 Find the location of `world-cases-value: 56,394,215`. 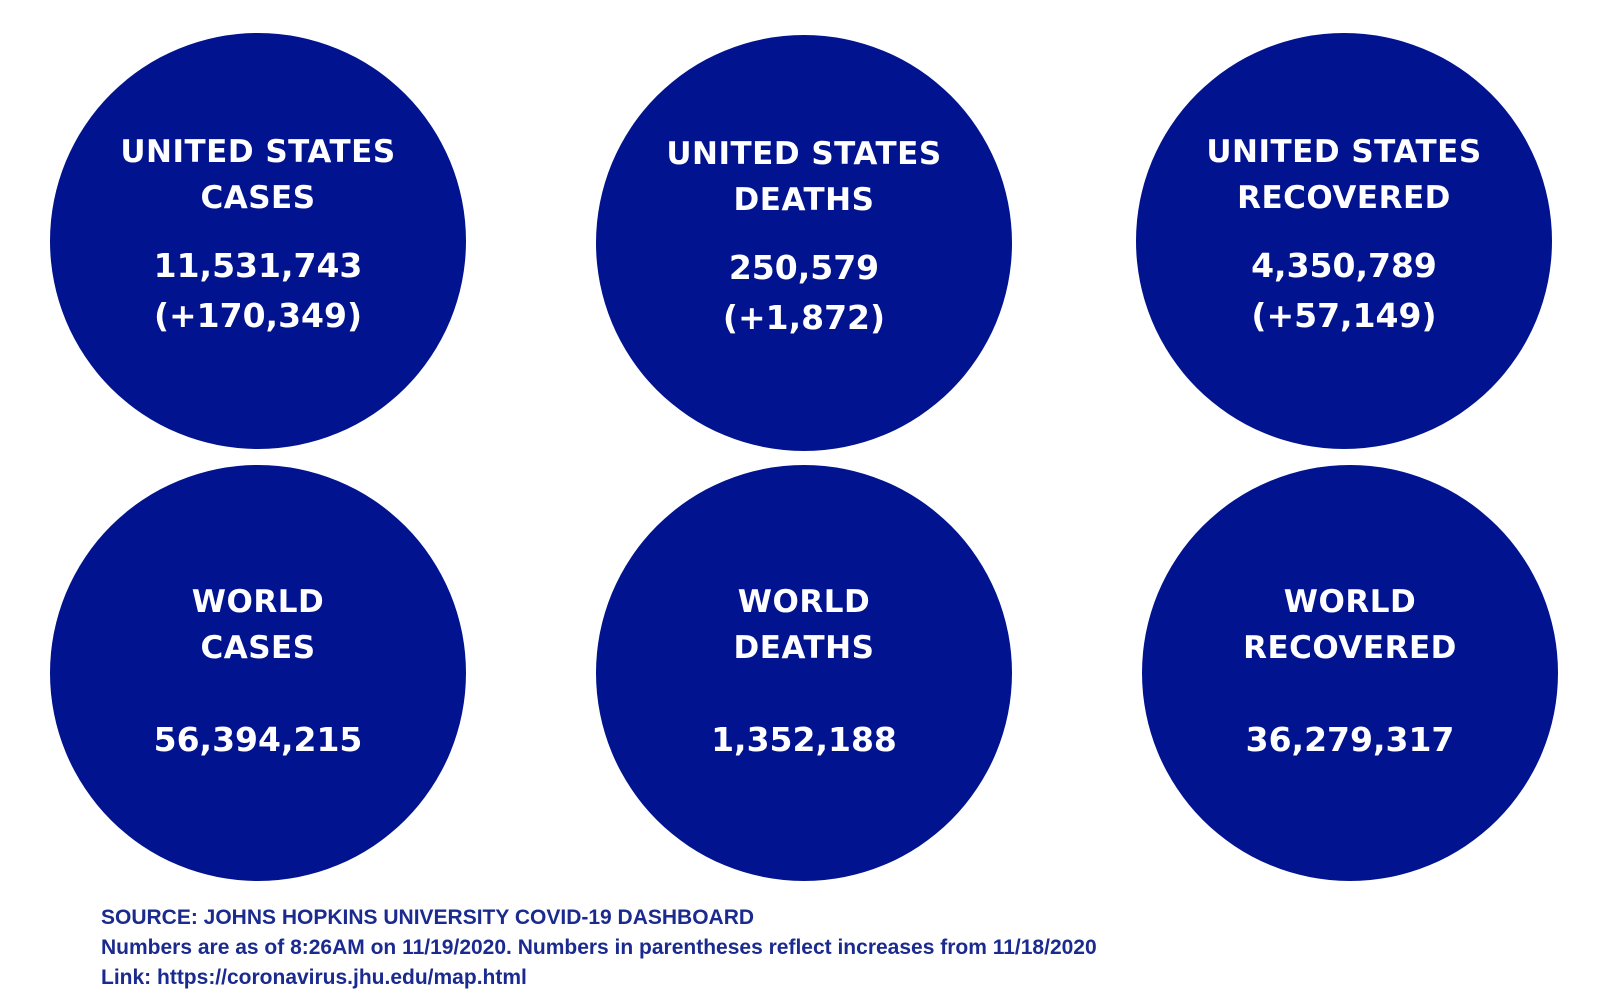

world-cases-value: 56,394,215 is located at coordinates (258, 740).